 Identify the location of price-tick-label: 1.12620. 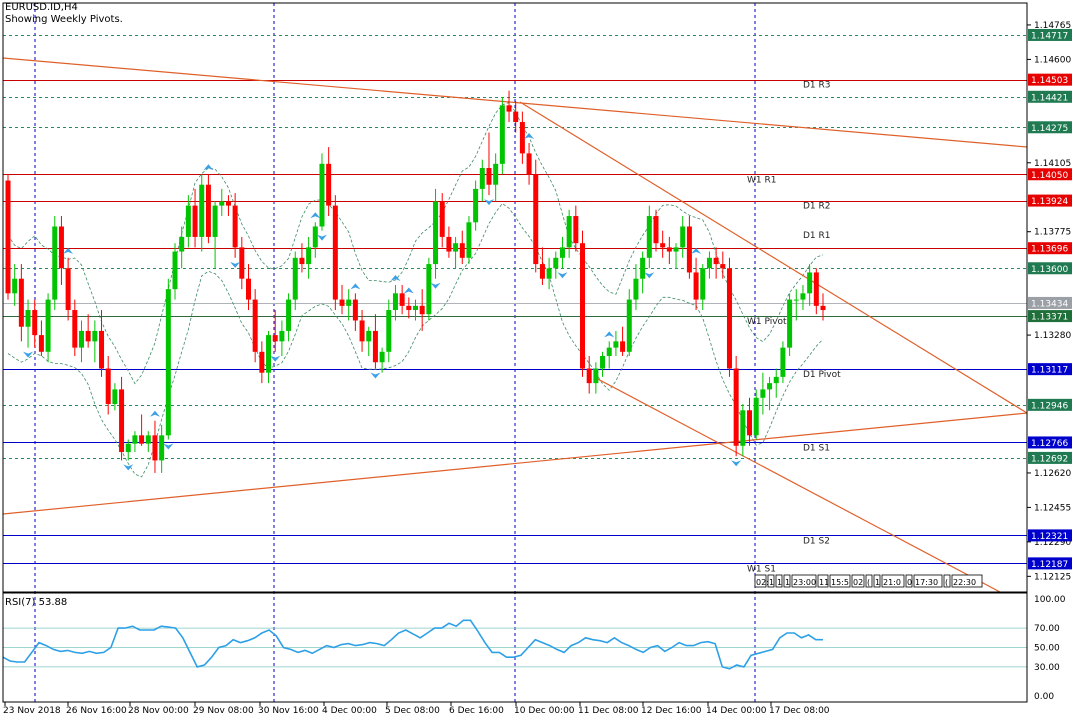
(1052, 474).